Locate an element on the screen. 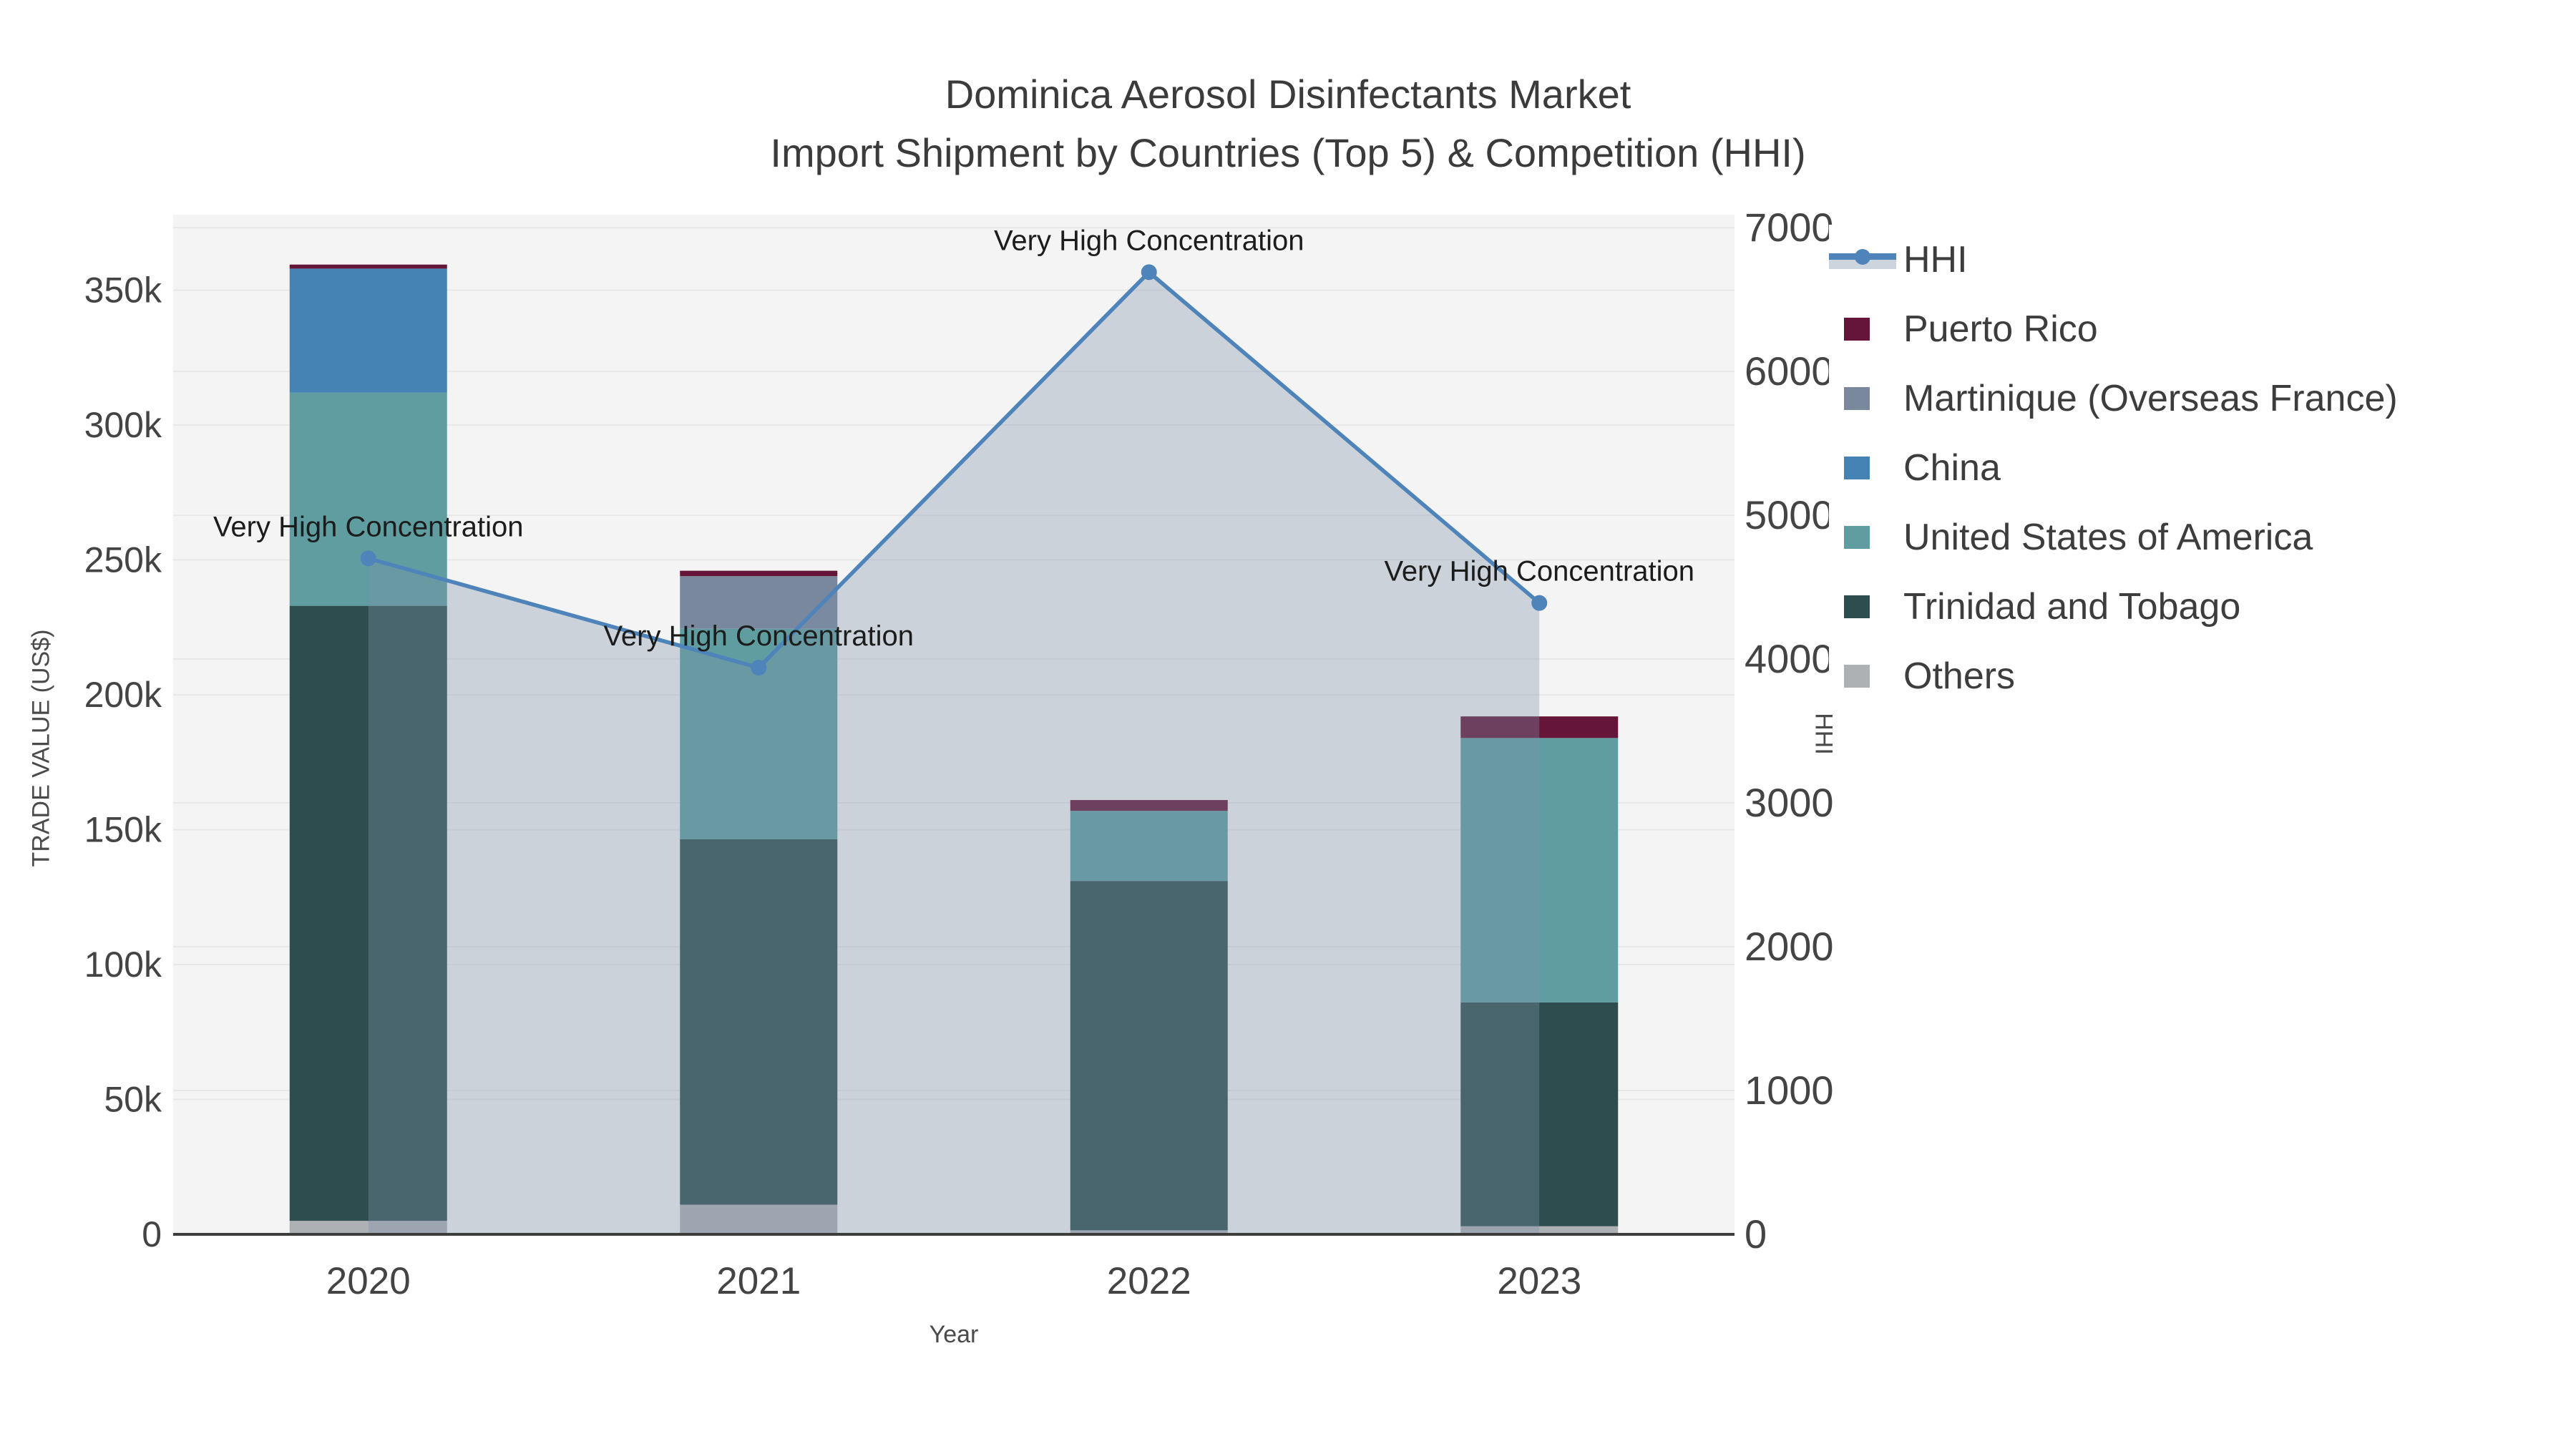 Image resolution: width=2576 pixels, height=1449 pixels. y-axis-title-left: TRADE VALUE (US$) is located at coordinates (41, 748).